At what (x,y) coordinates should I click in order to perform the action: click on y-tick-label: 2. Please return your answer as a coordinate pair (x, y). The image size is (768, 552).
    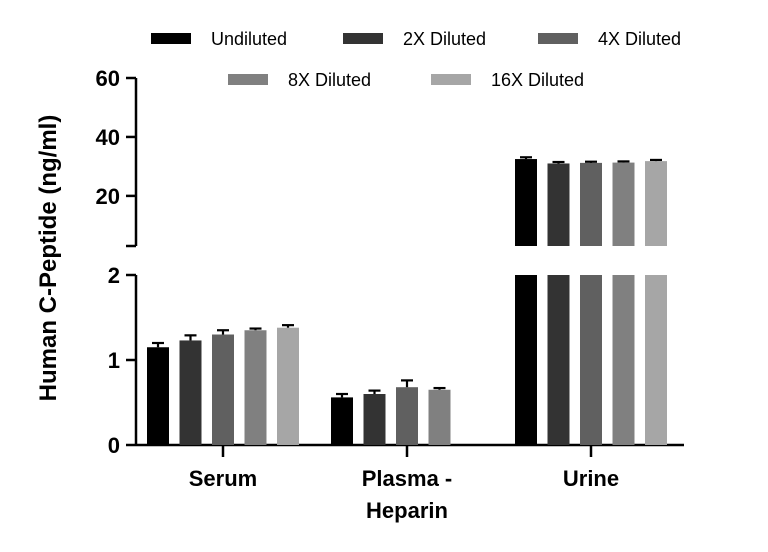
    Looking at the image, I should click on (114, 275).